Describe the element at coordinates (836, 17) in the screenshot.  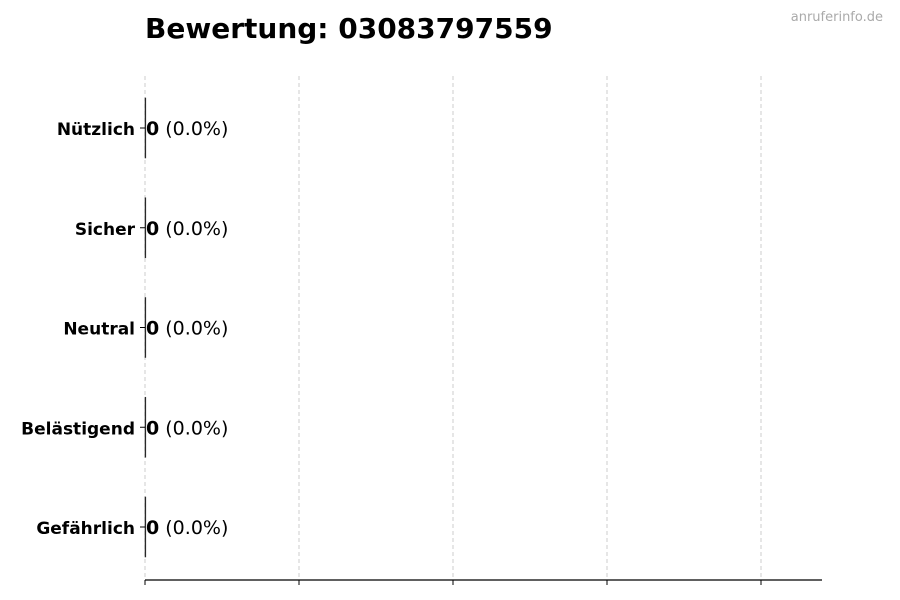
I see `watermark: anruferinfo.de` at that location.